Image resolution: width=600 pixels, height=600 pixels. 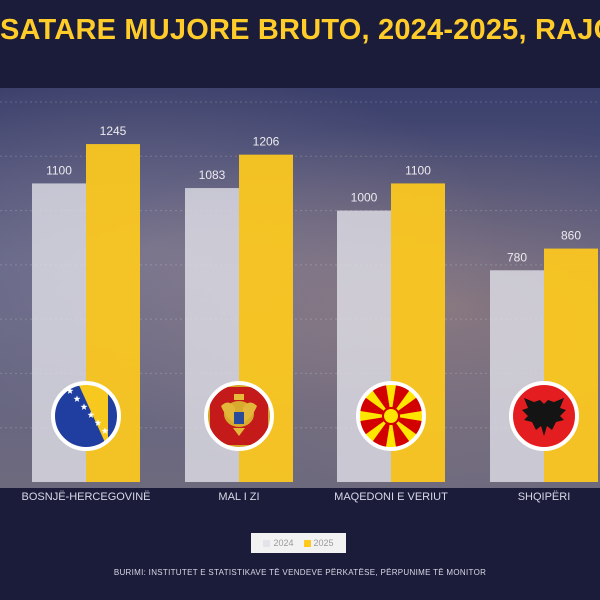 What do you see at coordinates (418, 170) in the screenshot?
I see `value-label-2025-3: 1100` at bounding box center [418, 170].